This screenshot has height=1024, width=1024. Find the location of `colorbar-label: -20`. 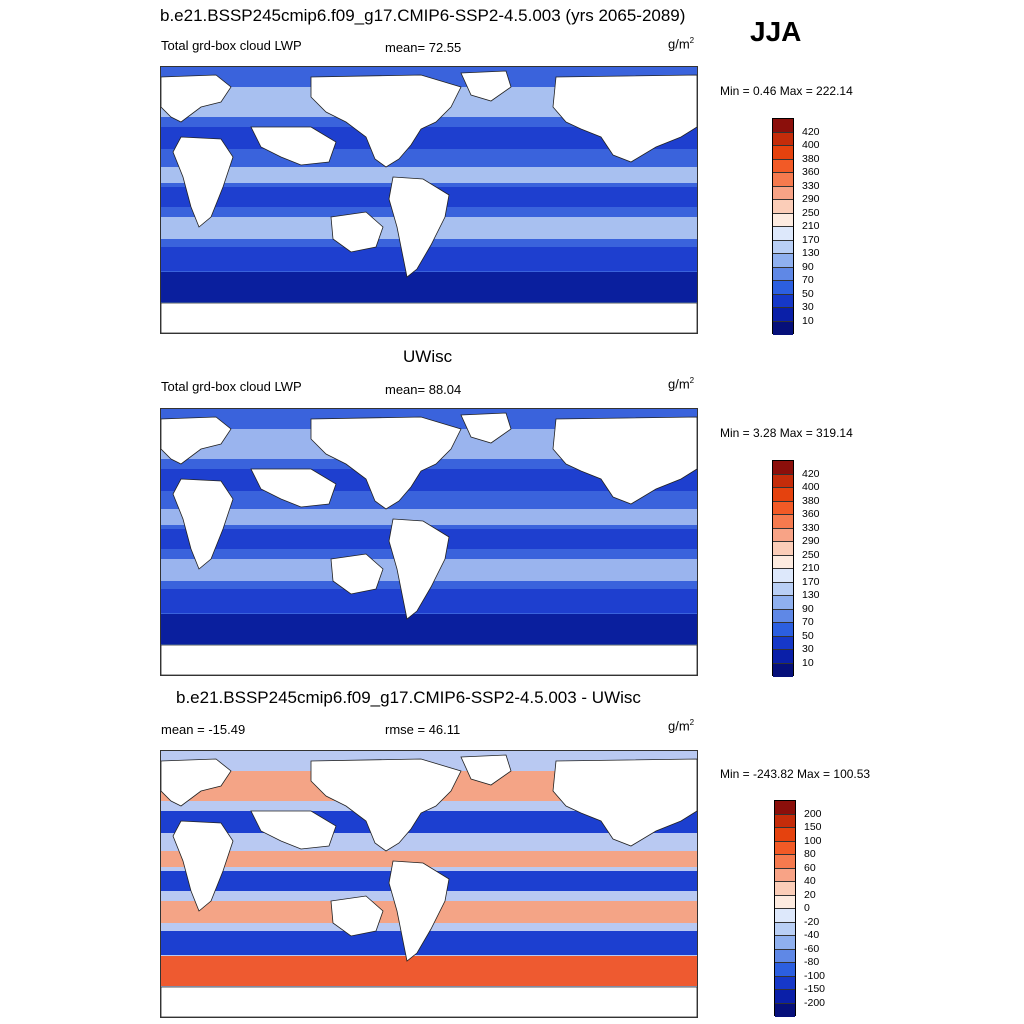

colorbar-label: -20 is located at coordinates (812, 921).